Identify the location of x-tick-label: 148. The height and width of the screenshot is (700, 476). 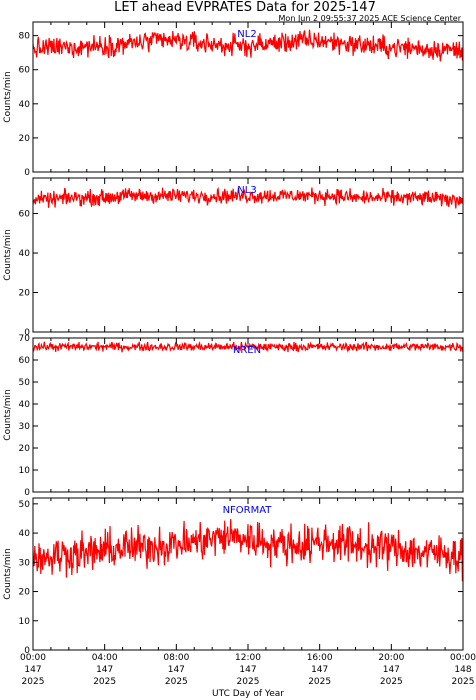
(462, 670).